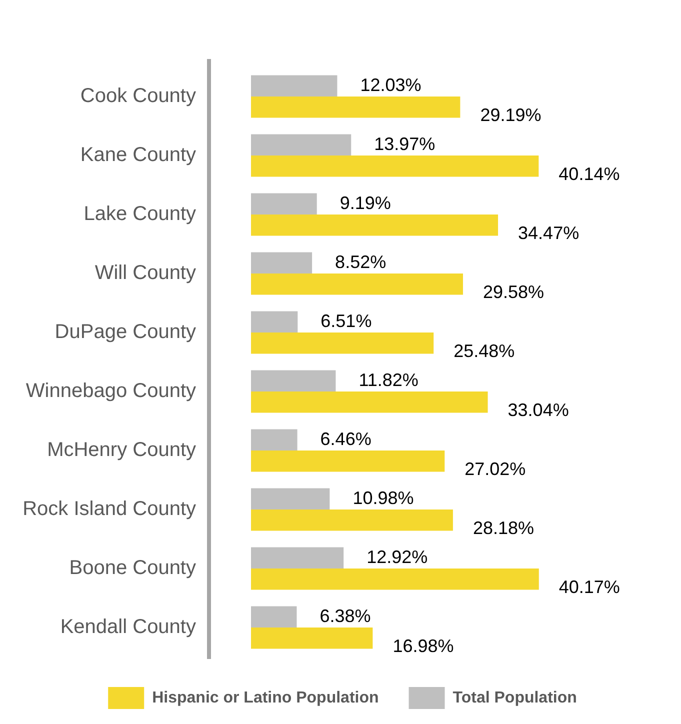 This screenshot has width=681, height=724. What do you see at coordinates (405, 144) in the screenshot?
I see `data-label: 13.97%` at bounding box center [405, 144].